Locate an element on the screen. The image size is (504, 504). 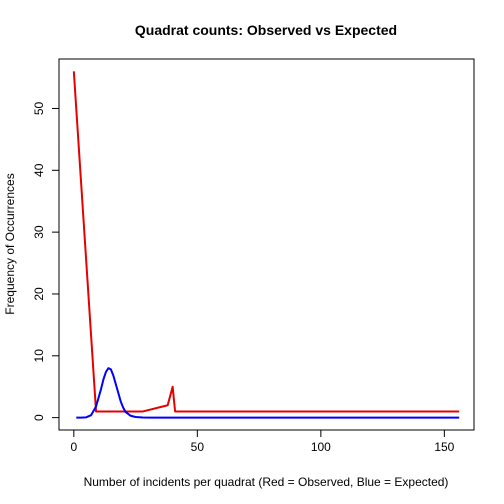
y-axis-label: Frequency of Occurrences is located at coordinates (10, 243).